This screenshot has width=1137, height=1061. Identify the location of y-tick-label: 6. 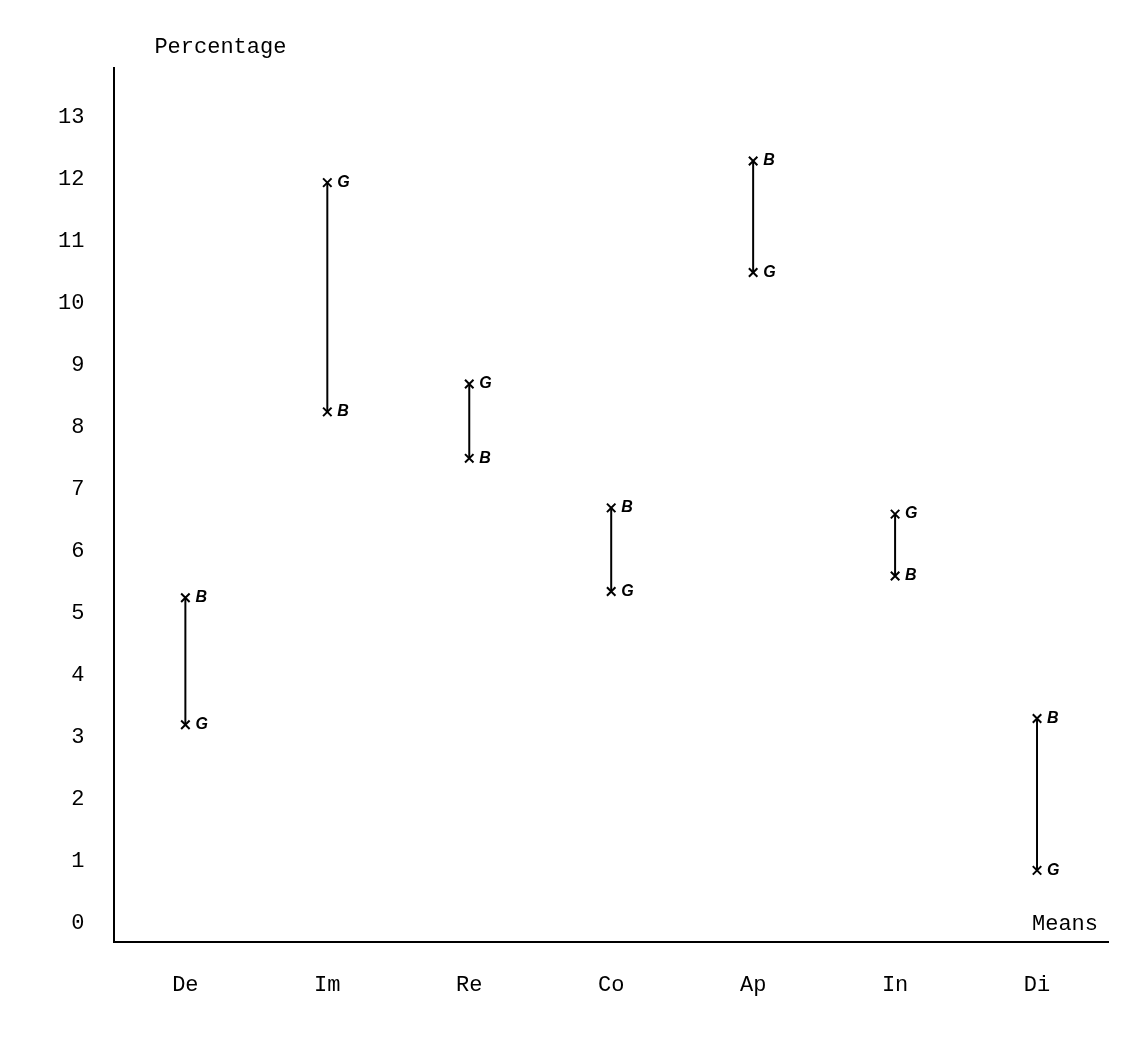
(78, 552).